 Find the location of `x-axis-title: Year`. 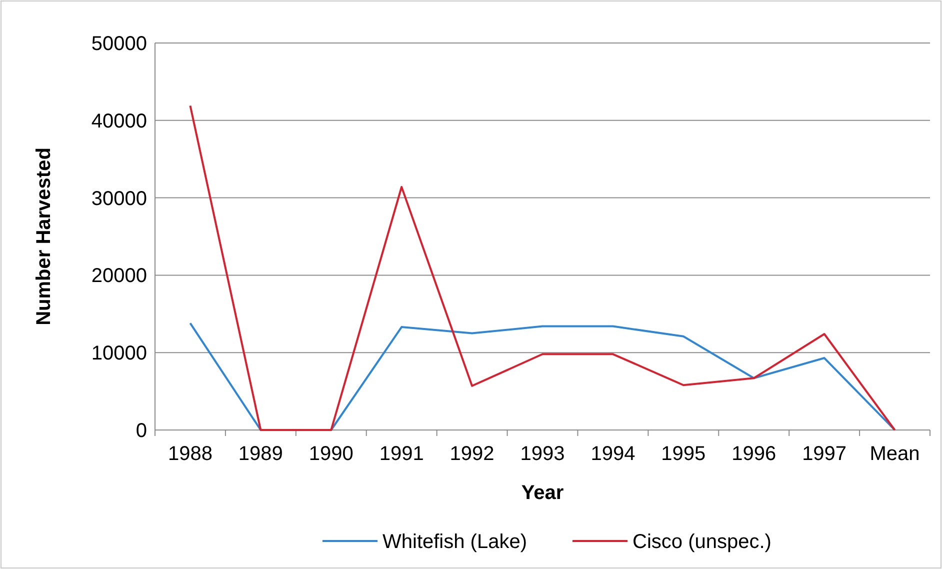

x-axis-title: Year is located at coordinates (542, 493).